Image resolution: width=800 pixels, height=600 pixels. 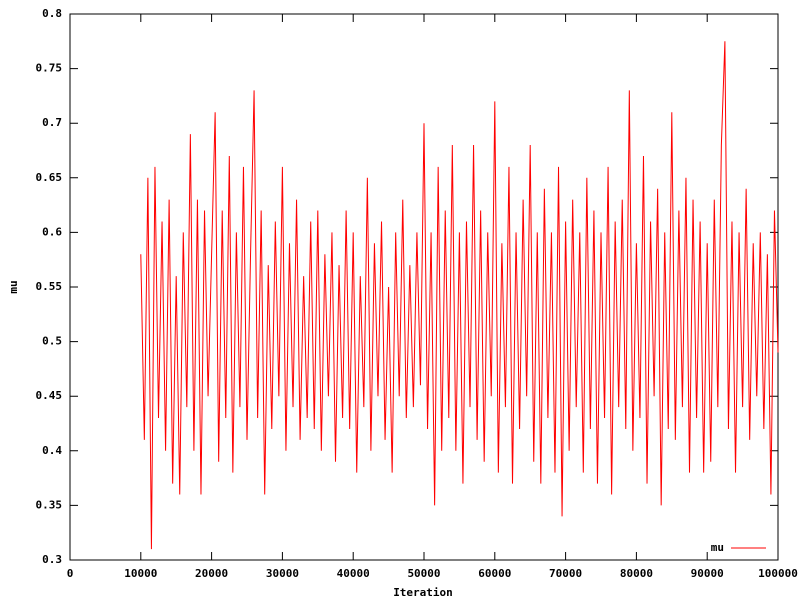 I want to click on y-tick-label: 0.6, so click(x=52, y=231).